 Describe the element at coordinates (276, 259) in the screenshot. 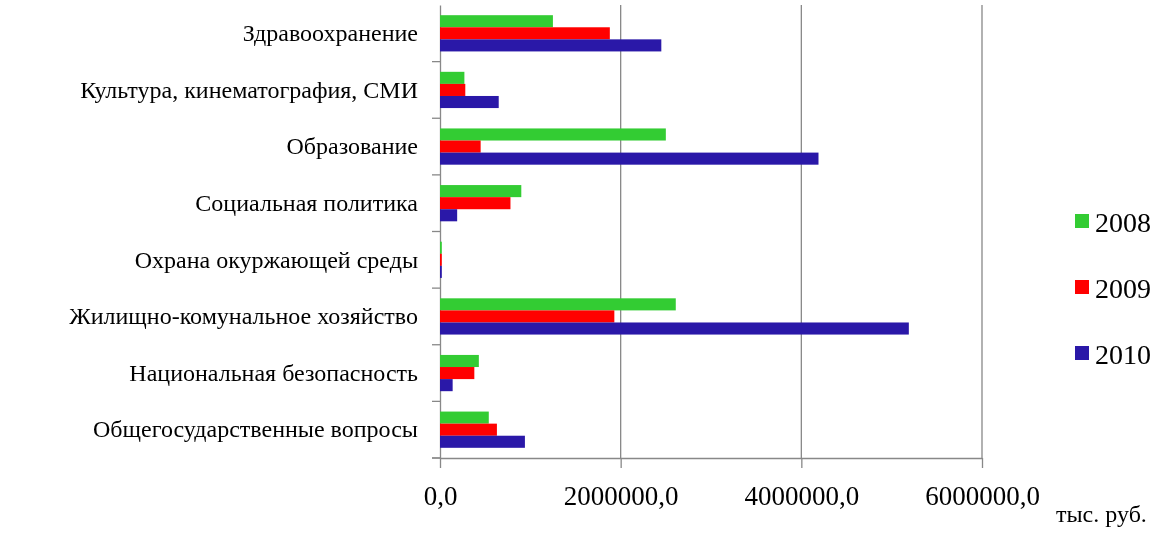

I see `y-tick-label: Охрана окуржающей среды` at that location.